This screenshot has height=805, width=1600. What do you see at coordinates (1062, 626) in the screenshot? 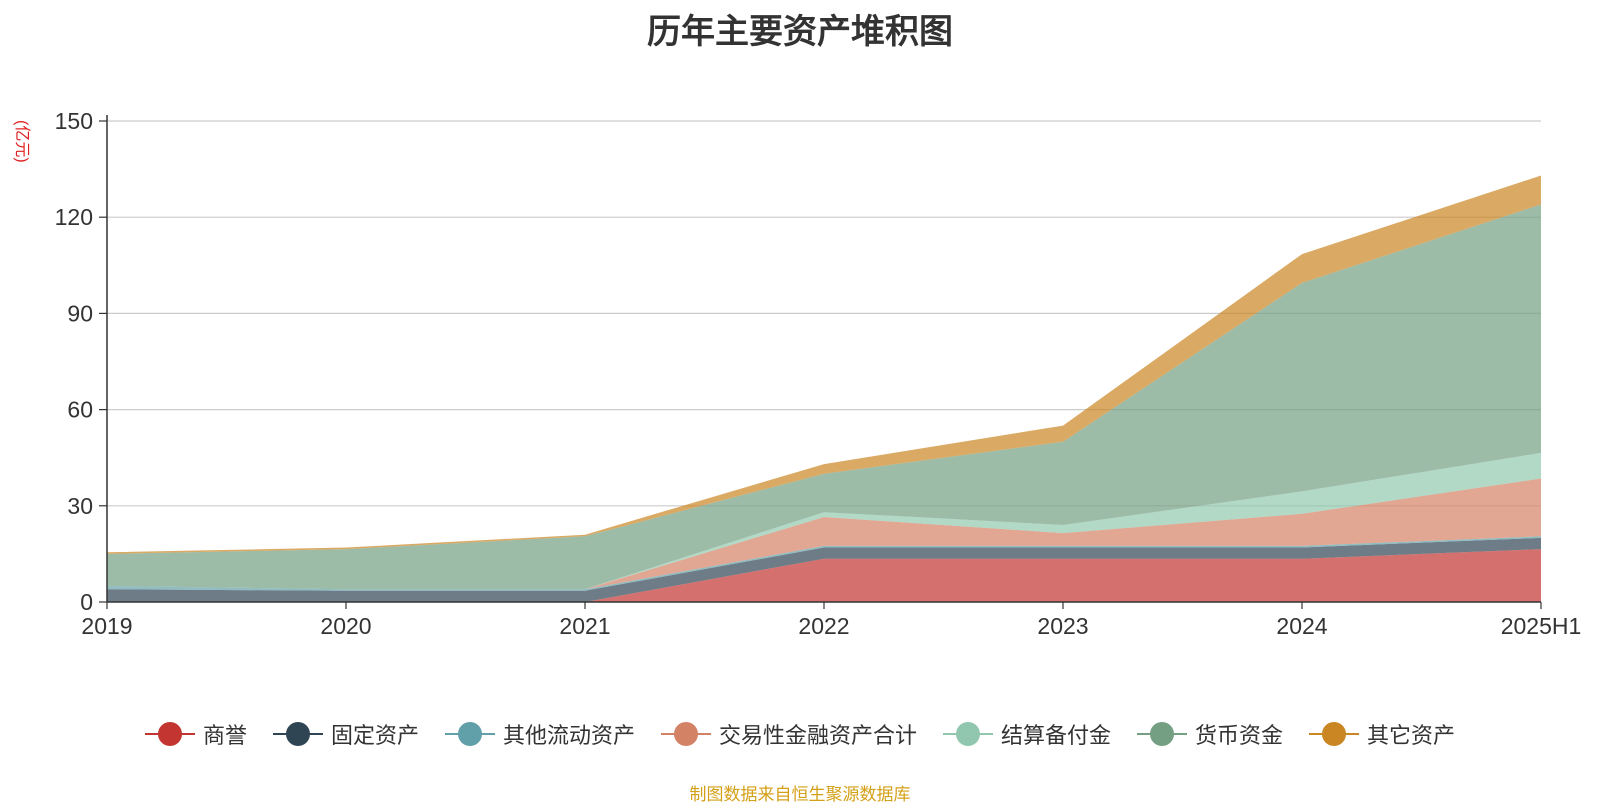
I see `x-tick-label: 2023` at bounding box center [1062, 626].